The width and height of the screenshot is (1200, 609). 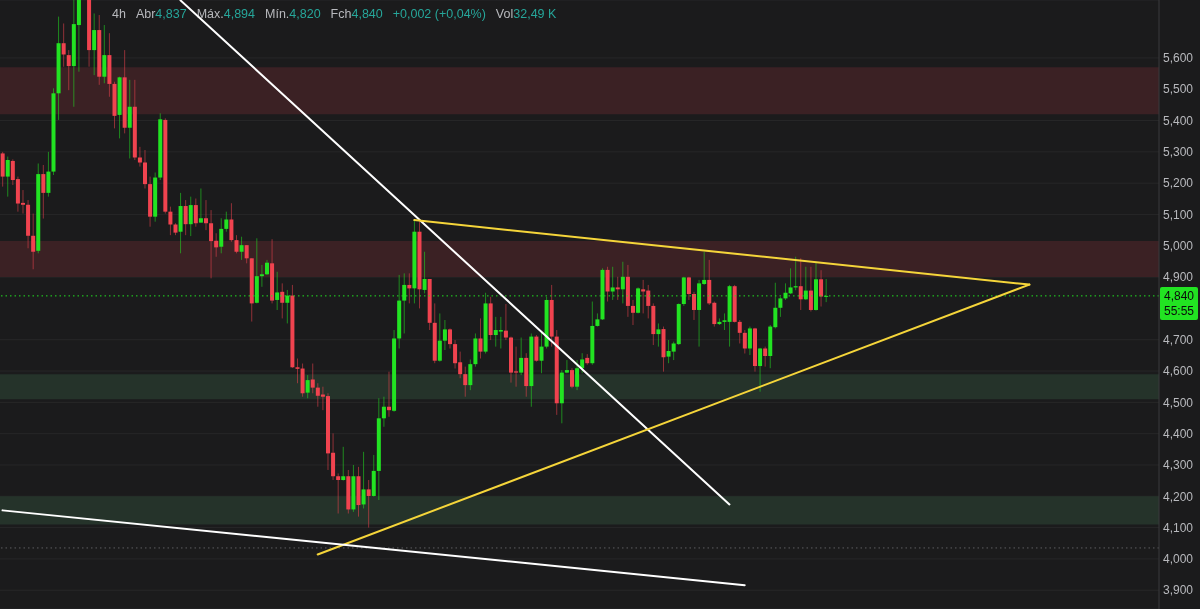 I want to click on annotation: Mín.4,820, so click(x=293, y=14).